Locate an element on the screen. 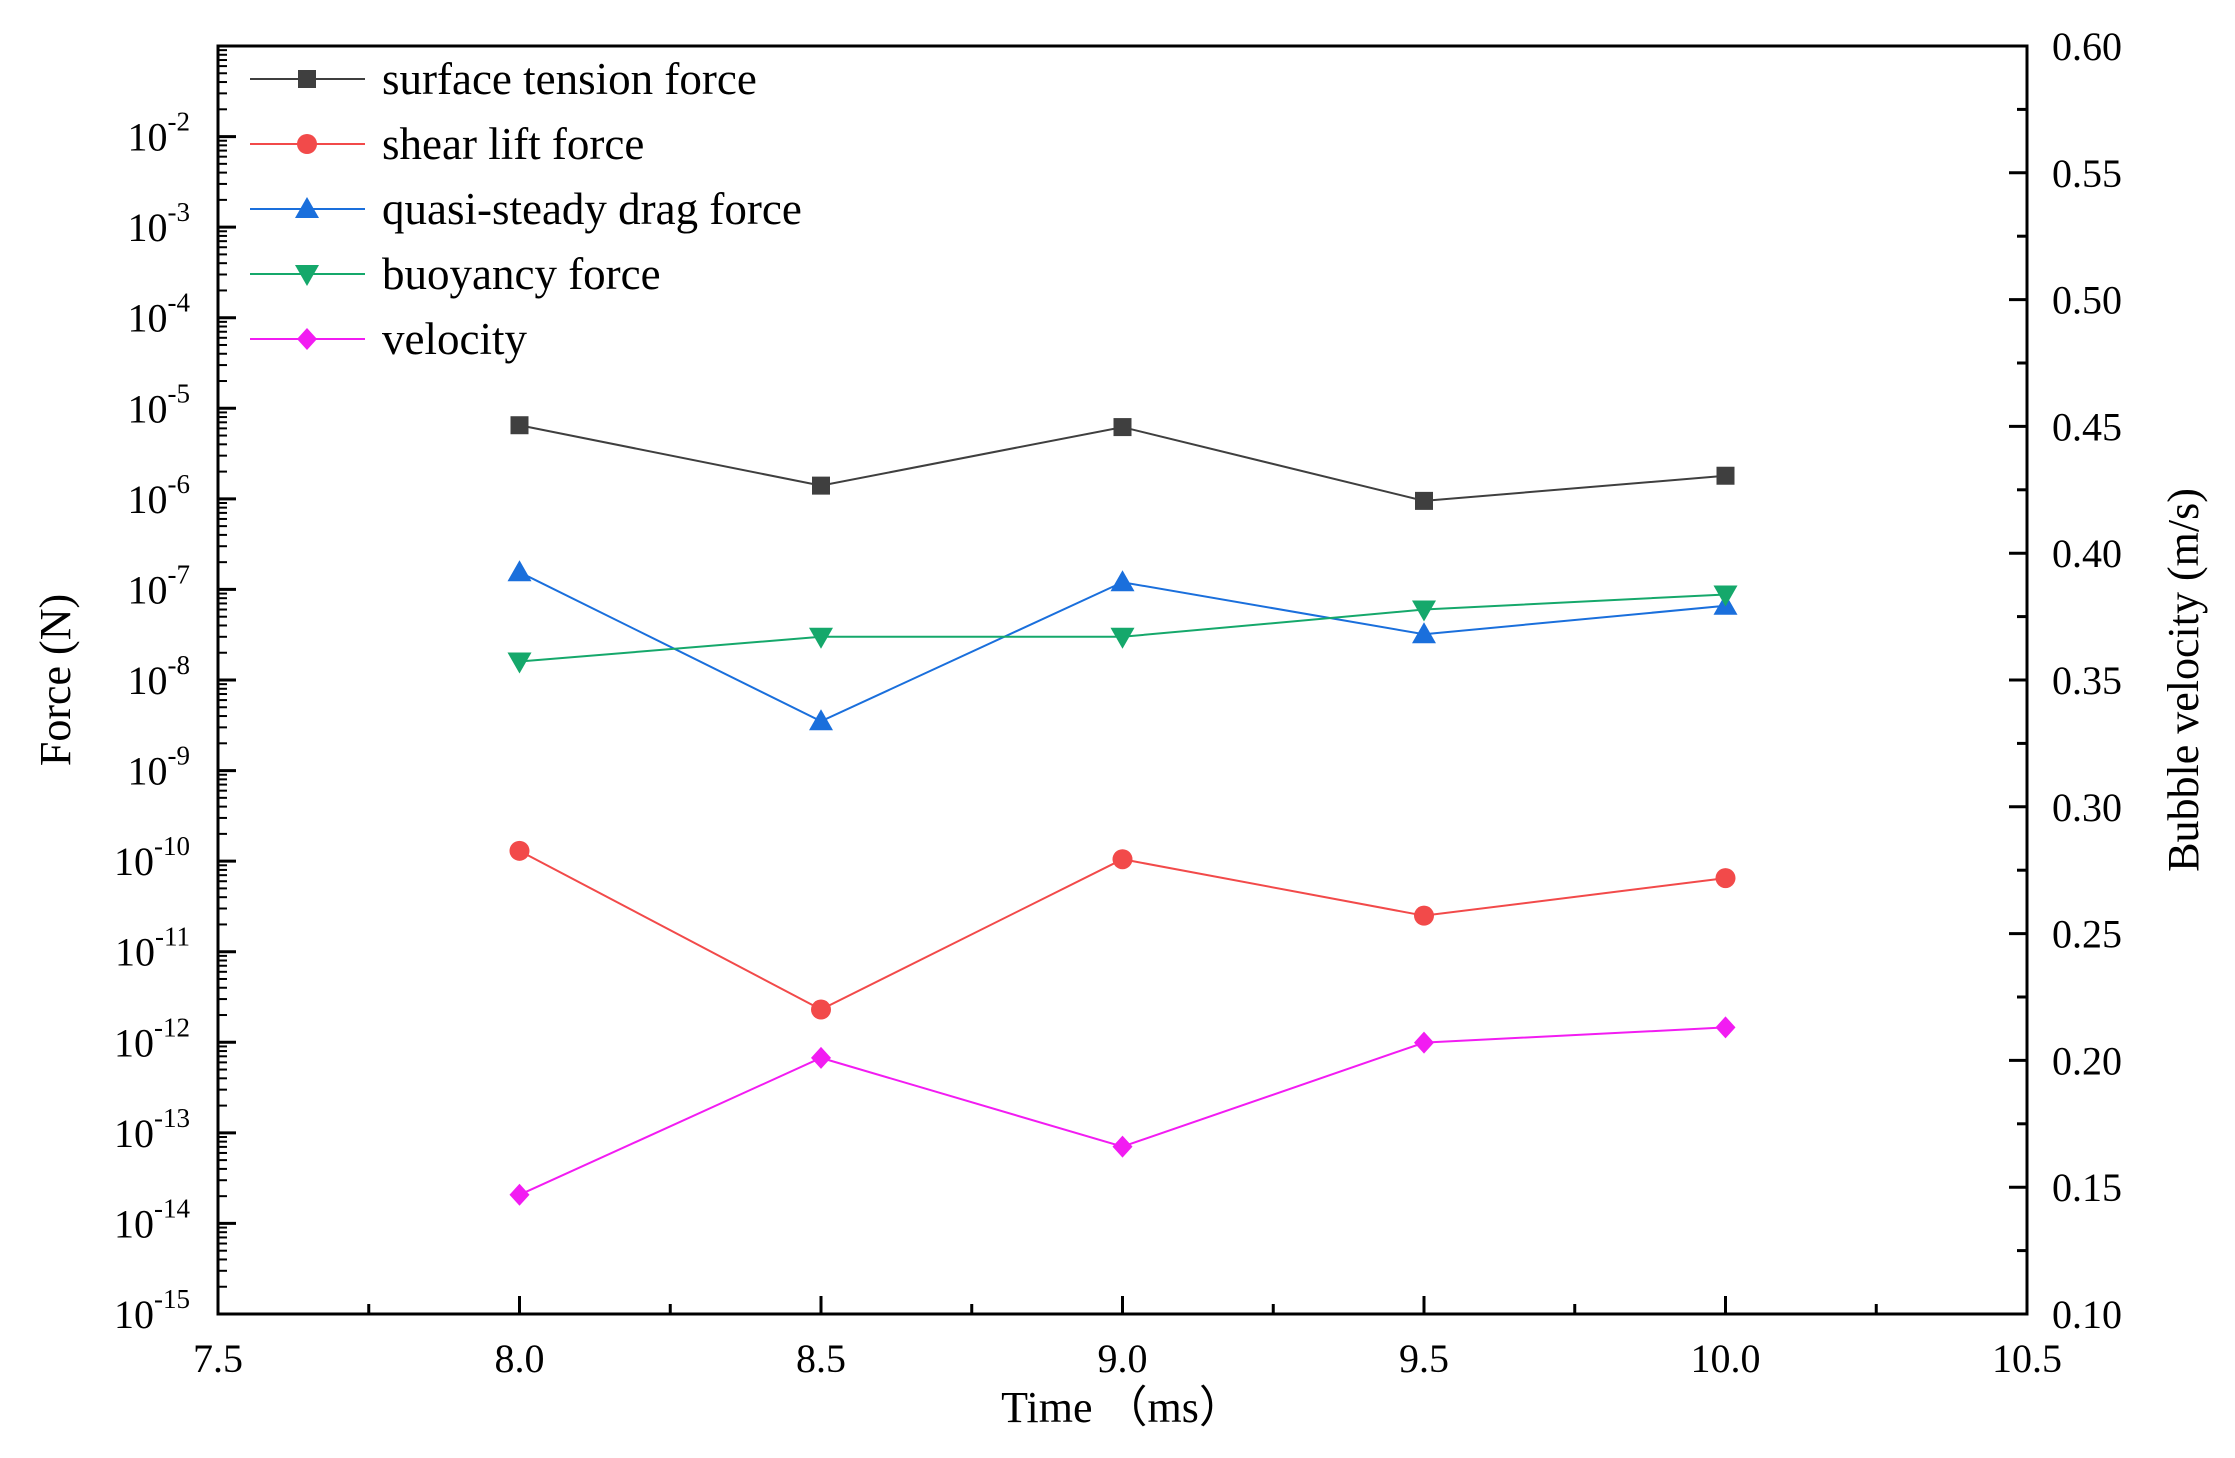 The height and width of the screenshot is (1458, 2235). y-left-tick-label: 10⁻¹⁵ is located at coordinates (152, 1310).